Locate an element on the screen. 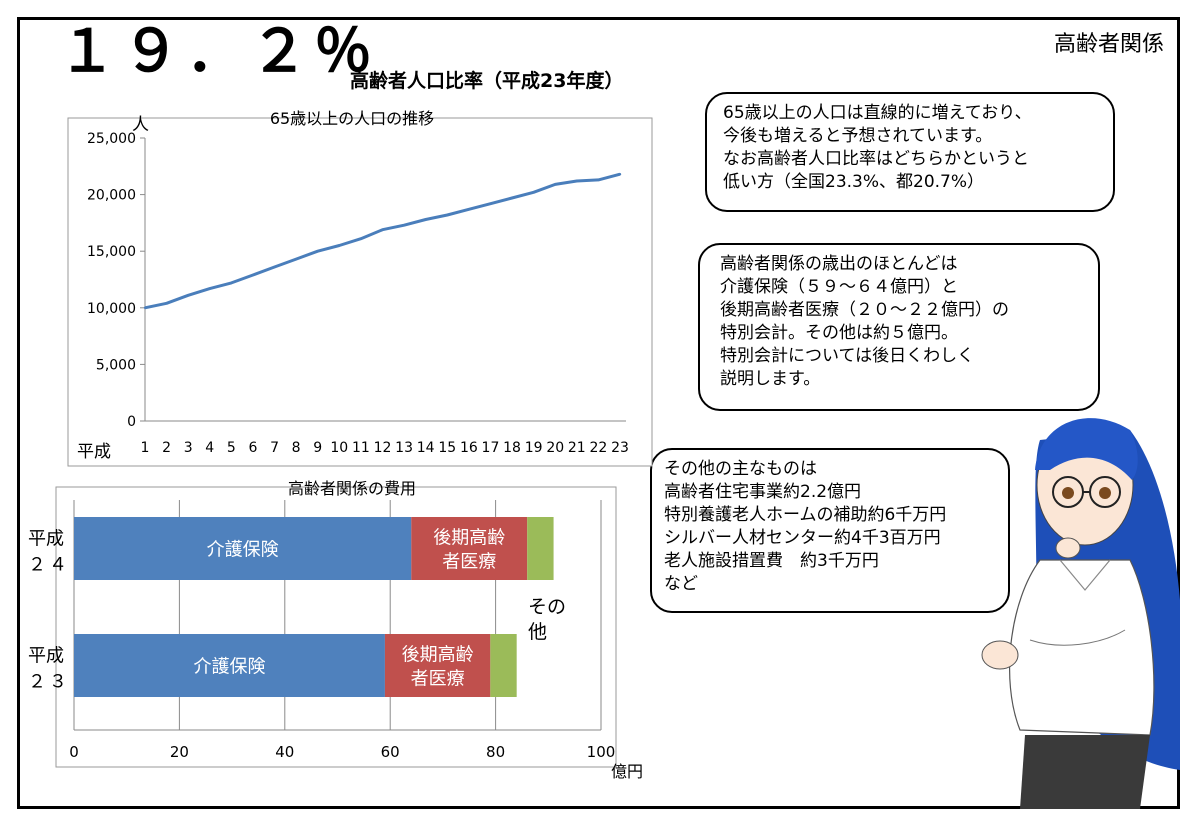  x-tick-label: 5 is located at coordinates (231, 448).